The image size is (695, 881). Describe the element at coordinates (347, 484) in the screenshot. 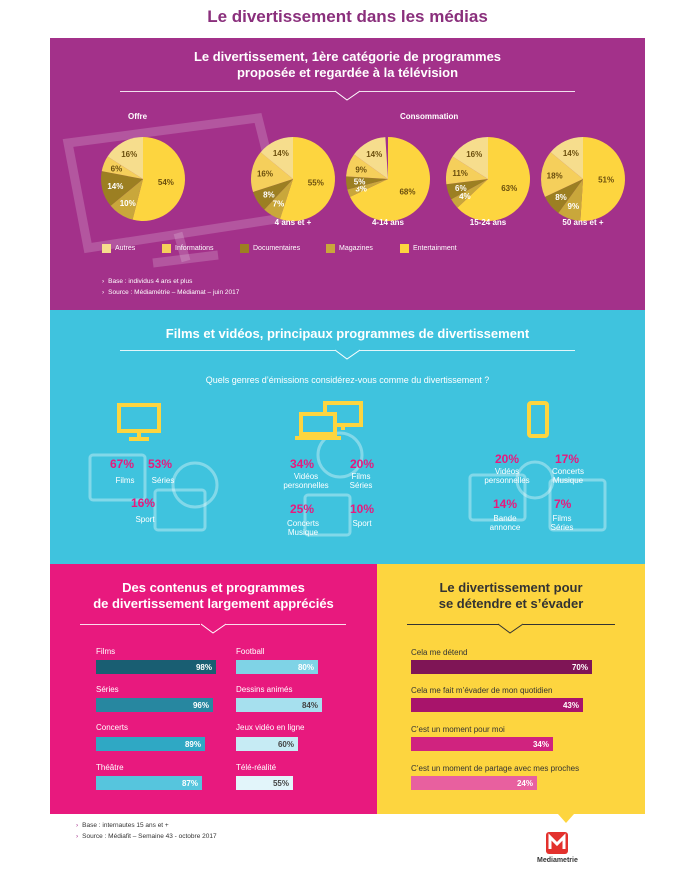

I see `decor-film-icons` at that location.